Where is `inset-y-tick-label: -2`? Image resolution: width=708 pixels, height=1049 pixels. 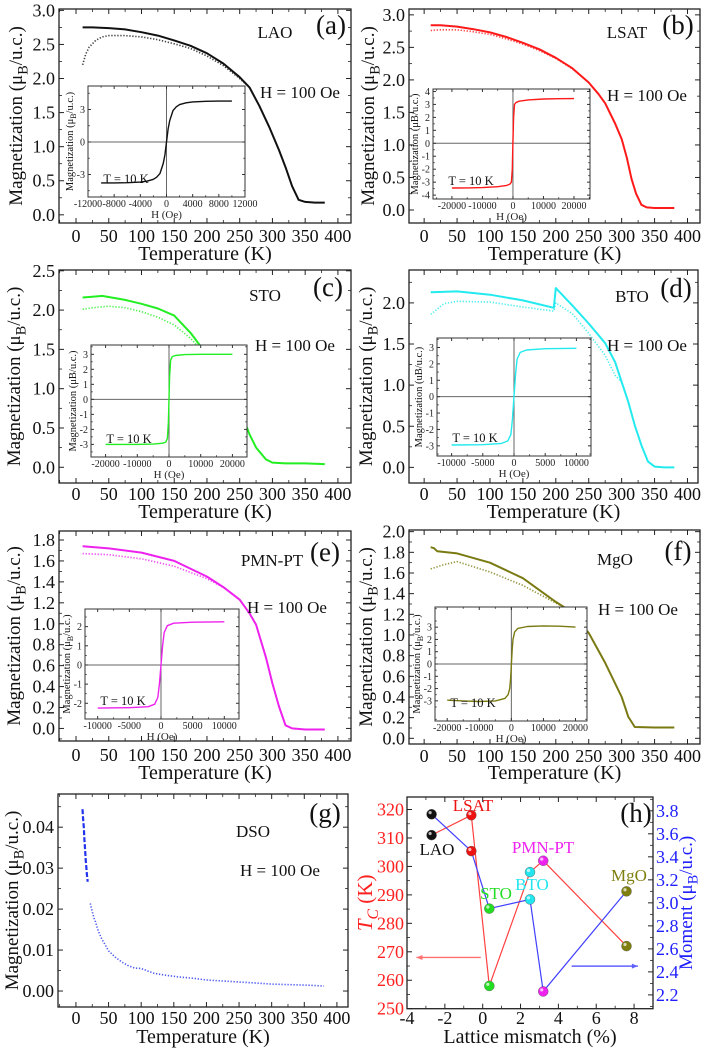
inset-y-tick-label: -2 is located at coordinates (428, 689).